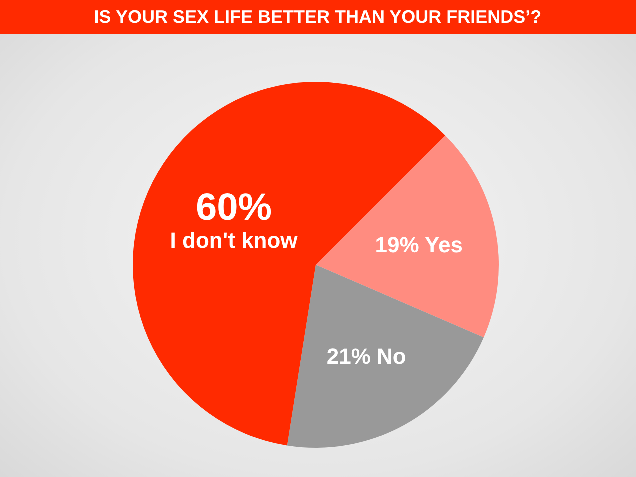 This screenshot has height=477, width=636. I want to click on data-label: 60%, so click(234, 208).